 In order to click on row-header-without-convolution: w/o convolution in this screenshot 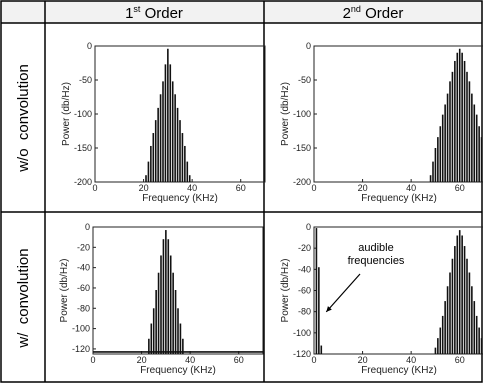, I will do `click(23, 118)`.